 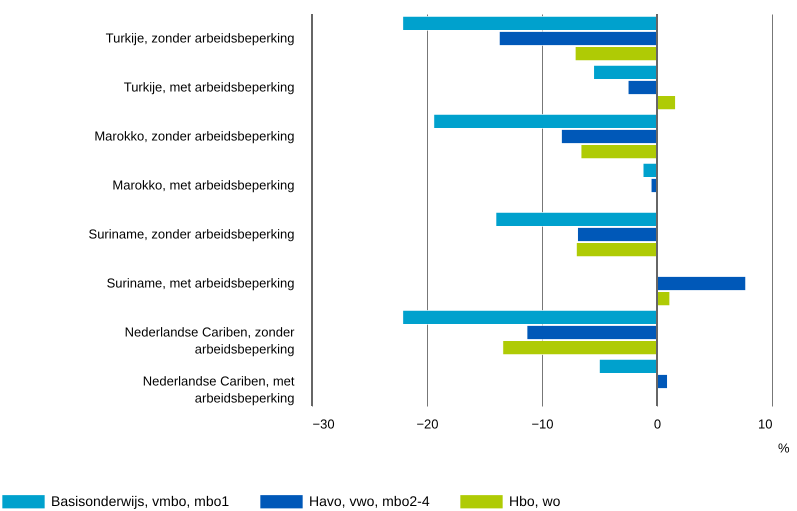 What do you see at coordinates (203, 185) in the screenshot?
I see `y-tick-label: Marokko, met arbeidsbeperking` at bounding box center [203, 185].